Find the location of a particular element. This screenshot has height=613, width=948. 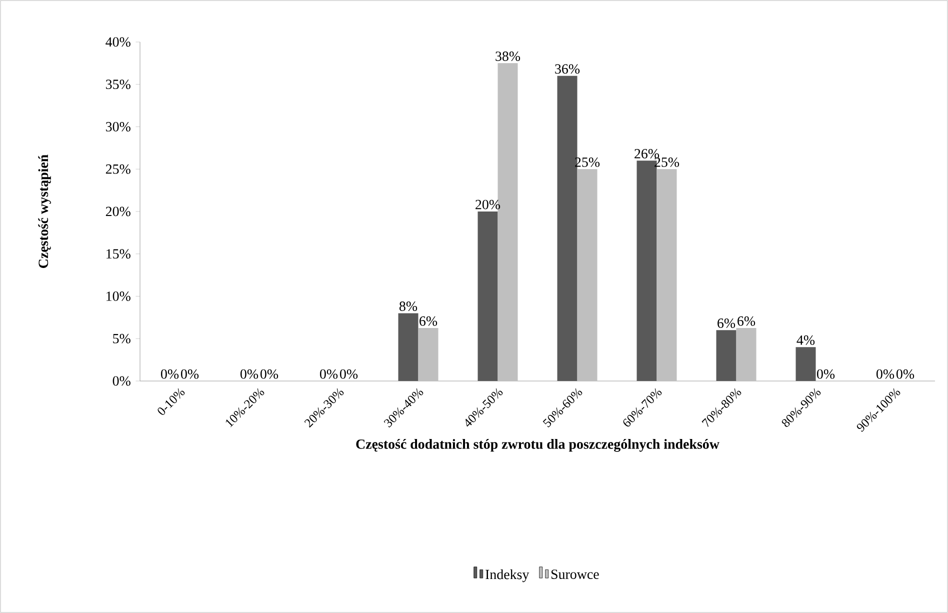

y-tick-label: 15% is located at coordinates (118, 254).